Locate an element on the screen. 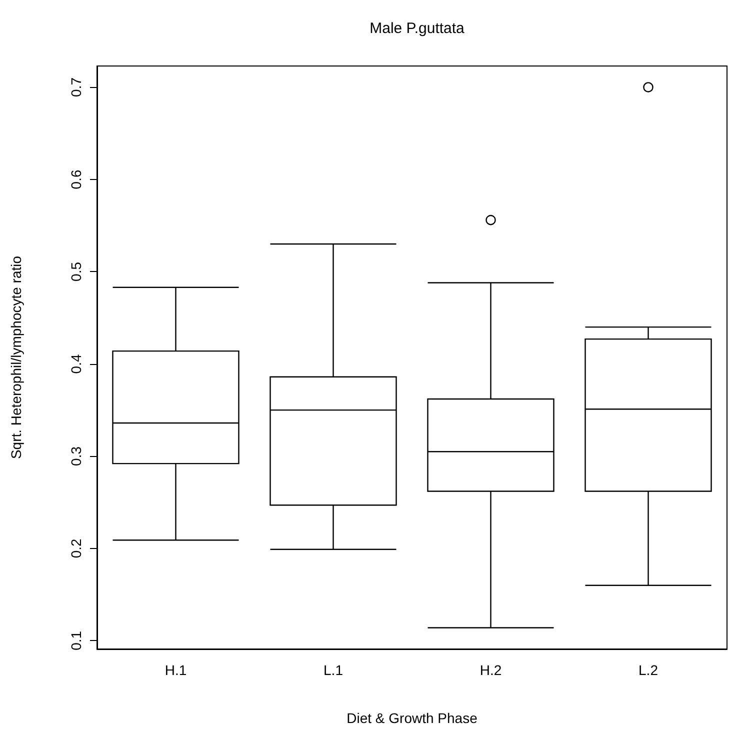 The image size is (738, 740). y-tick-label: 0.5 is located at coordinates (76, 272).